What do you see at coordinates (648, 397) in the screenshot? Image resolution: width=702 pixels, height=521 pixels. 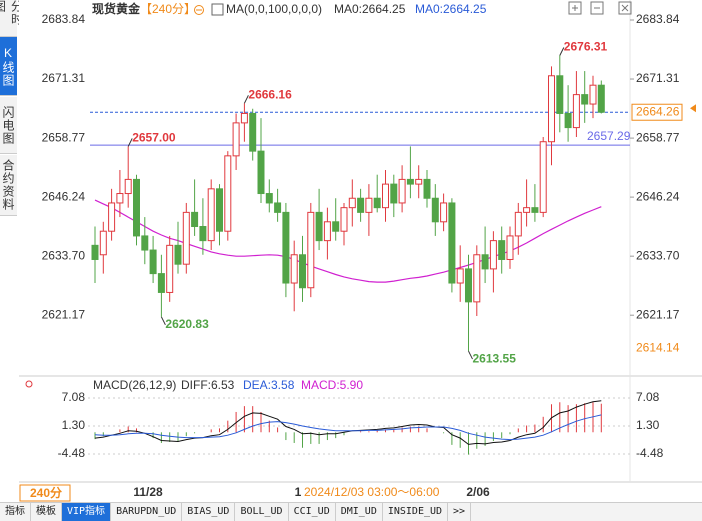 I see `y-tick-label: 7.08` at bounding box center [648, 397].